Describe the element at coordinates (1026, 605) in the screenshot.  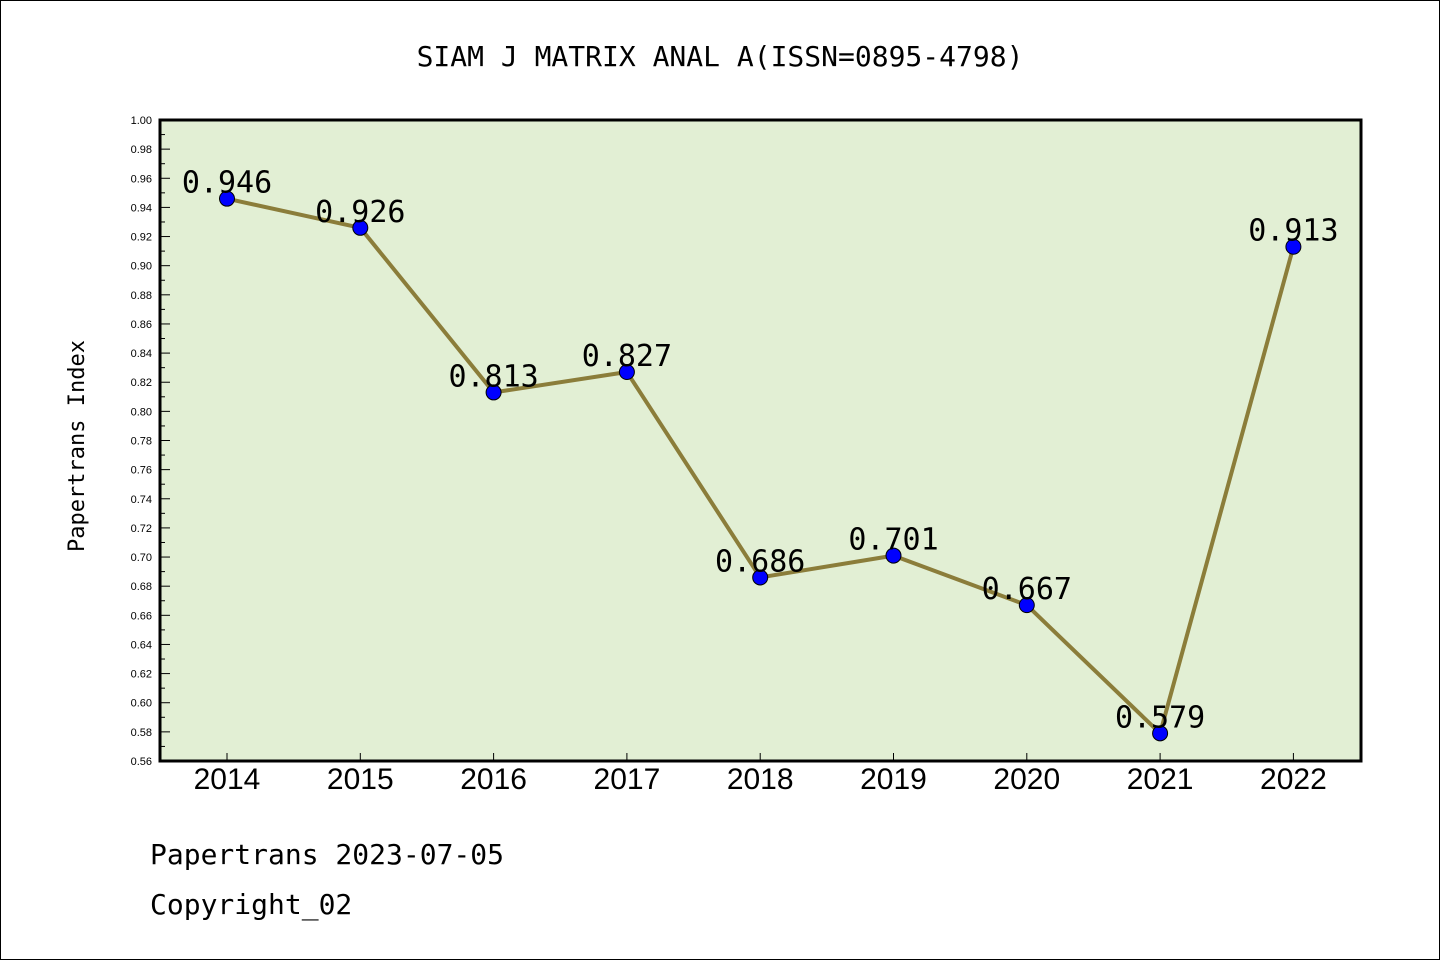
I see `data-point-2020` at that location.